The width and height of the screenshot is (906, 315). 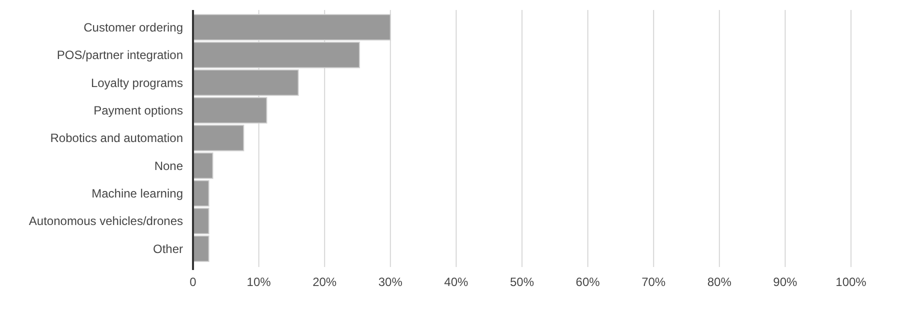 I want to click on x-tick-label: 0, so click(x=193, y=282).